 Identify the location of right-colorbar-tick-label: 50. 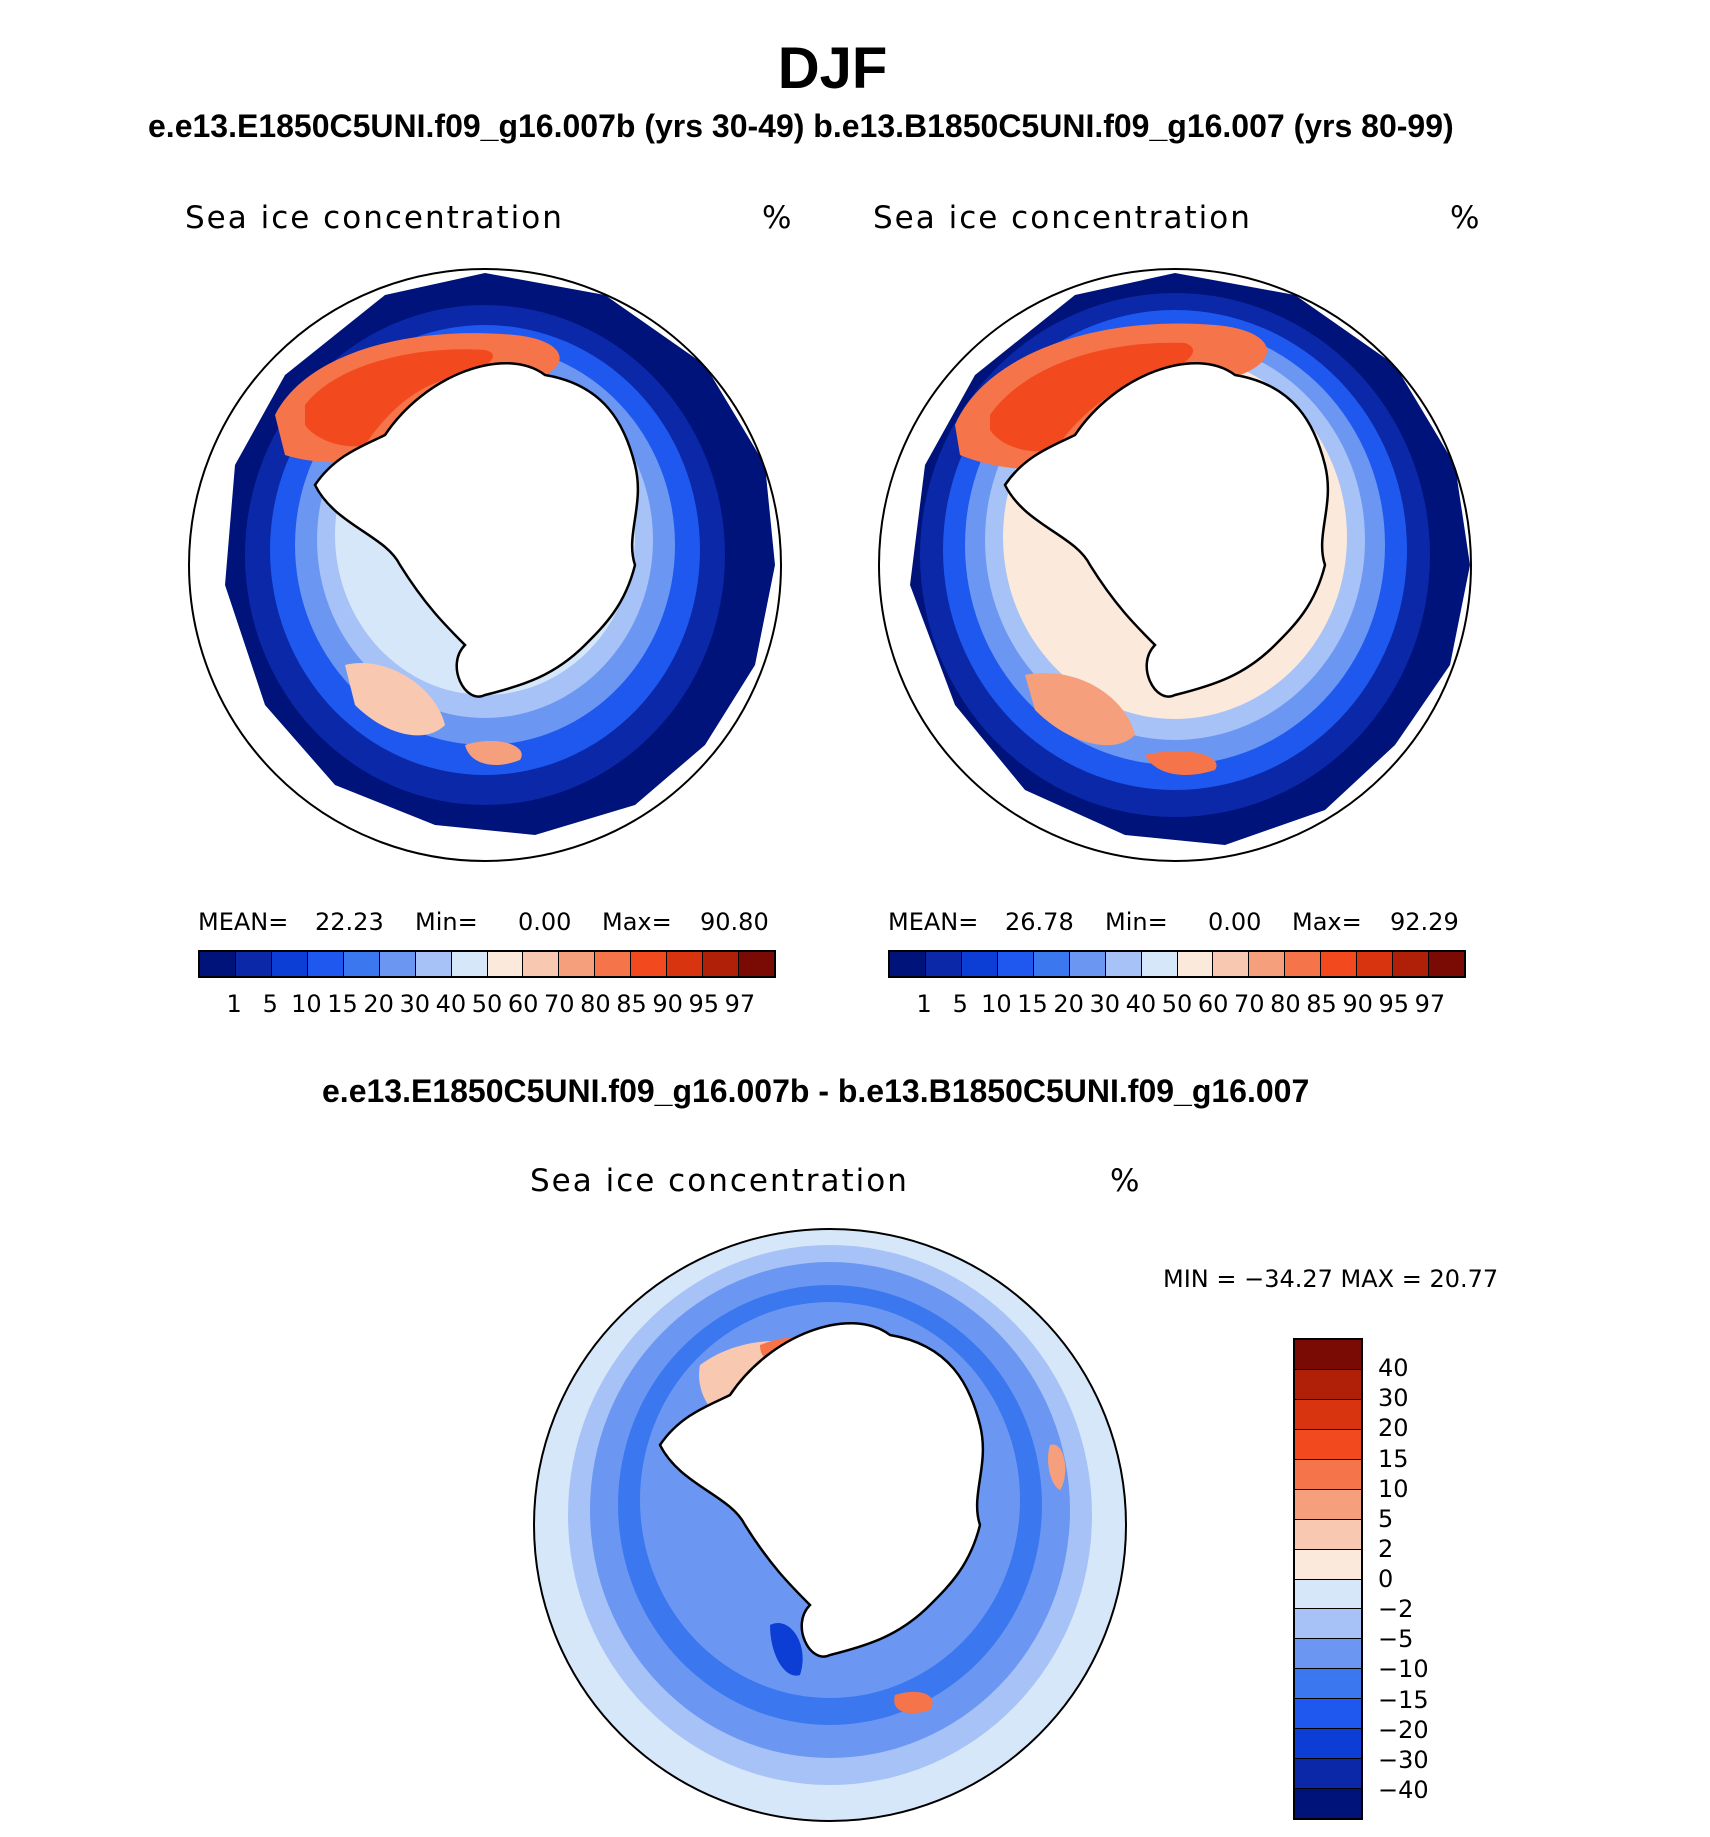
(1177, 1004).